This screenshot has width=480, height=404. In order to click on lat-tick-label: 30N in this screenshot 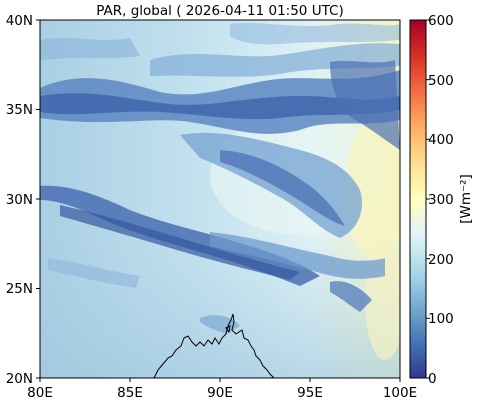, I will do `click(19, 200)`.